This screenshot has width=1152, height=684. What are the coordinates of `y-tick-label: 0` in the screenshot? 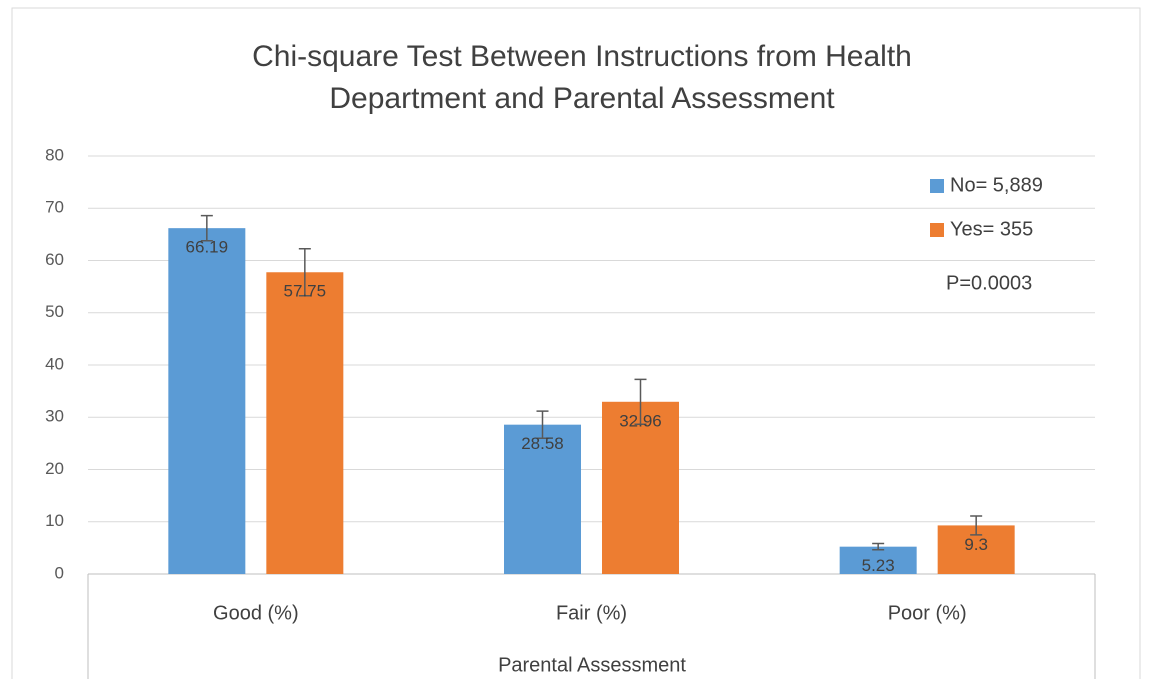 It's located at (59, 572).